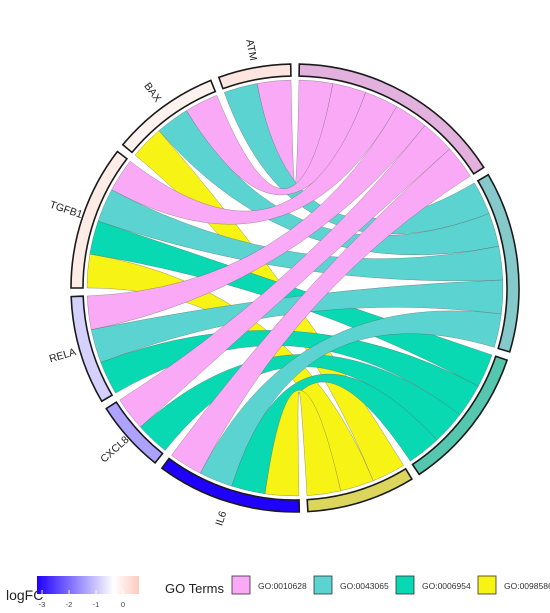 The width and height of the screenshot is (550, 613). I want to click on sector-atm, so click(254, 76).